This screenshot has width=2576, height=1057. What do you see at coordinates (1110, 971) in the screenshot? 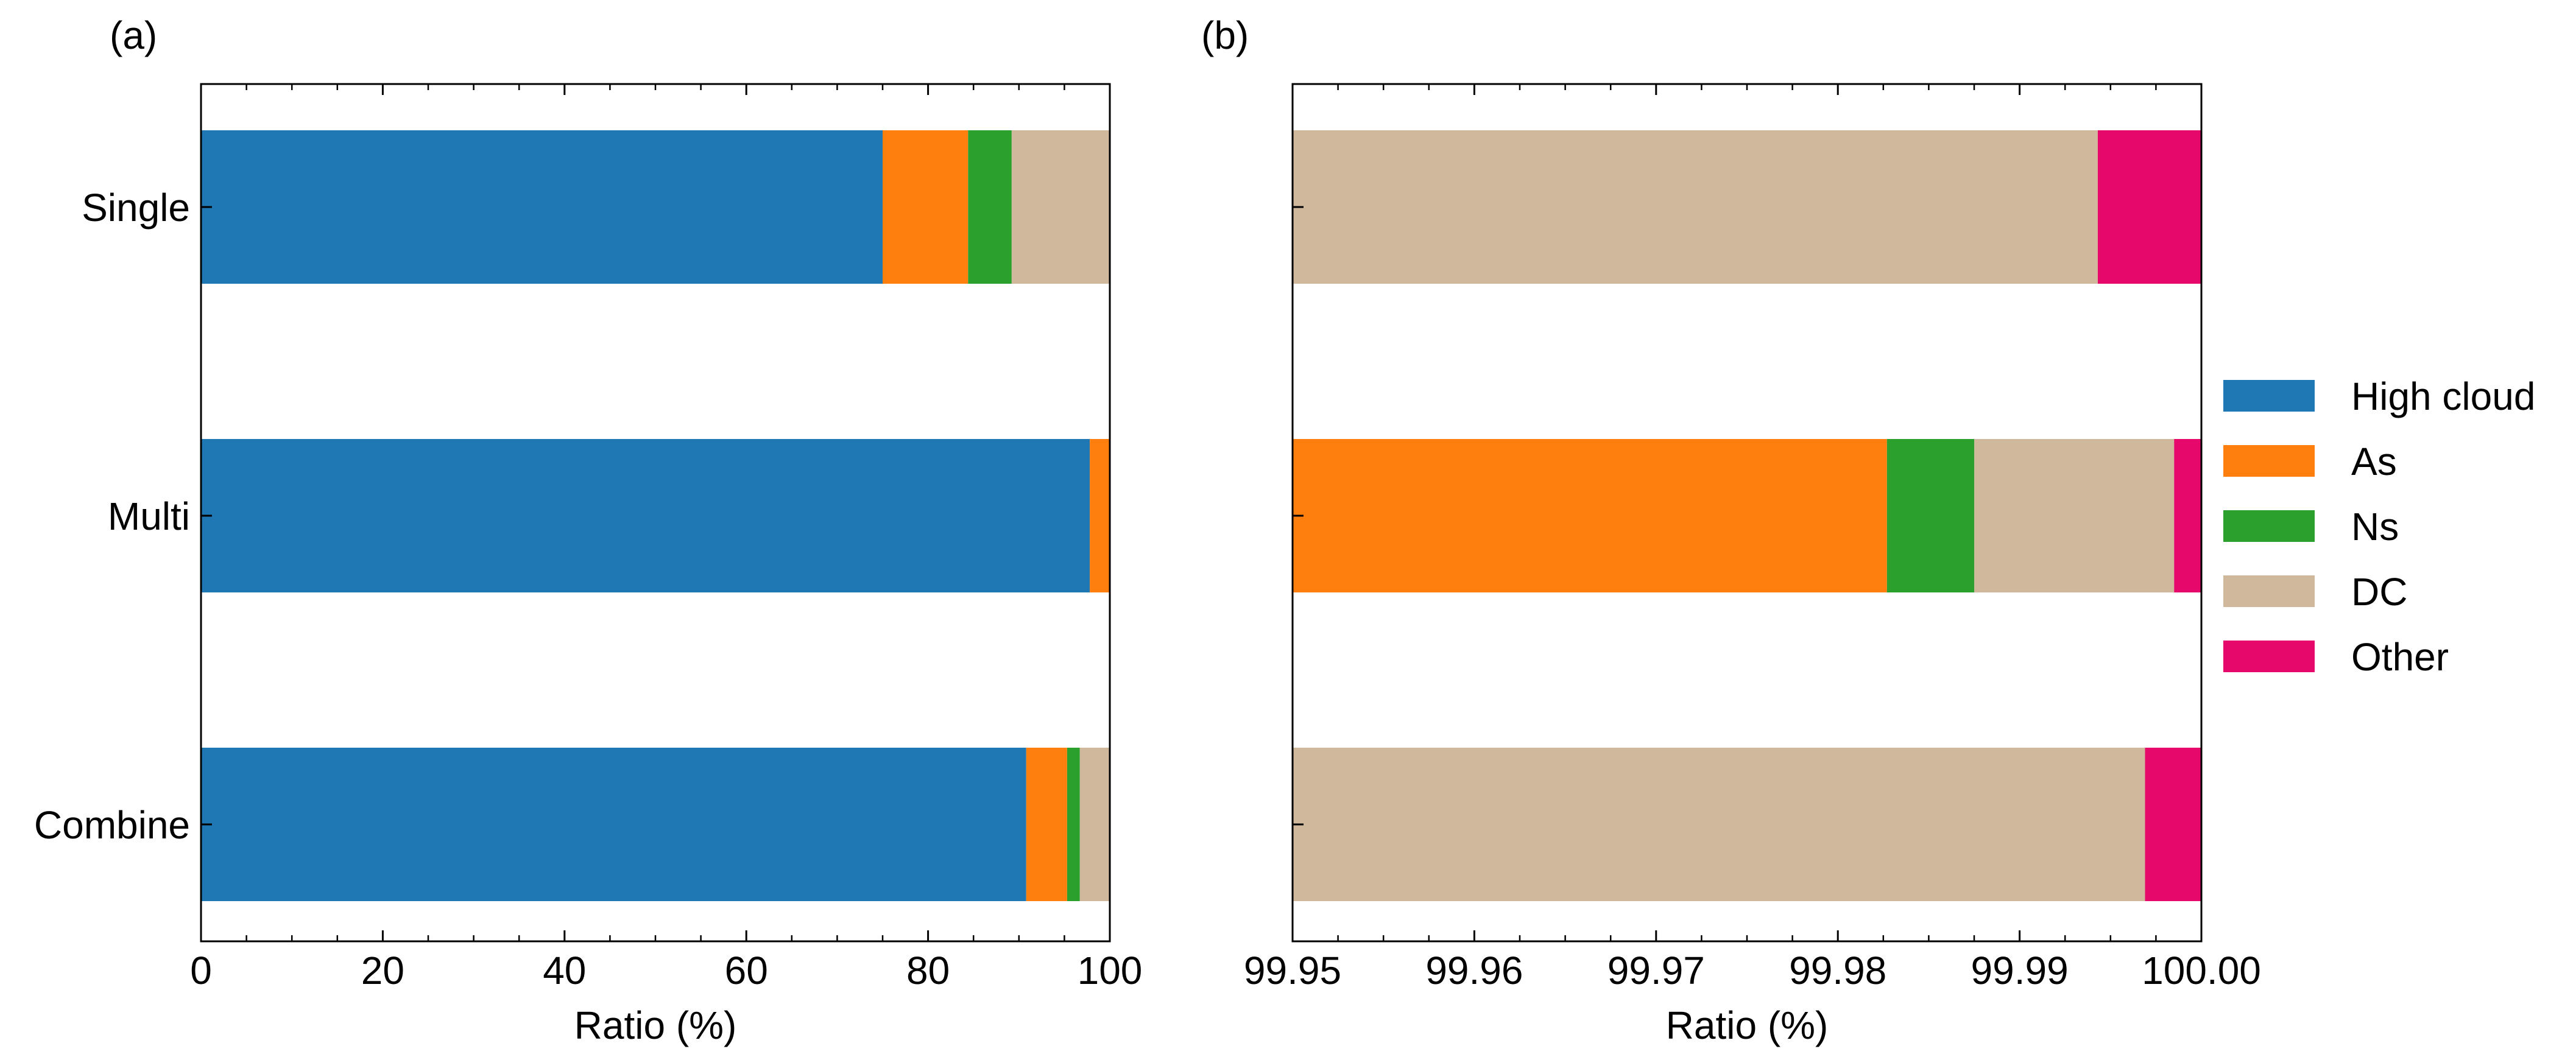
I see `x-tick-label-a: 100` at bounding box center [1110, 971].